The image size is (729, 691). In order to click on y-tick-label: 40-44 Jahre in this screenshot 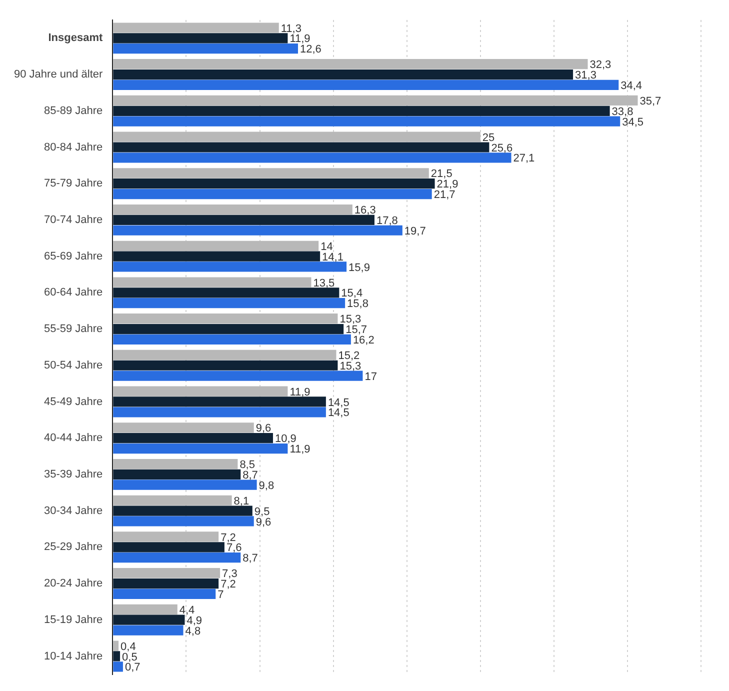, I will do `click(73, 438)`.